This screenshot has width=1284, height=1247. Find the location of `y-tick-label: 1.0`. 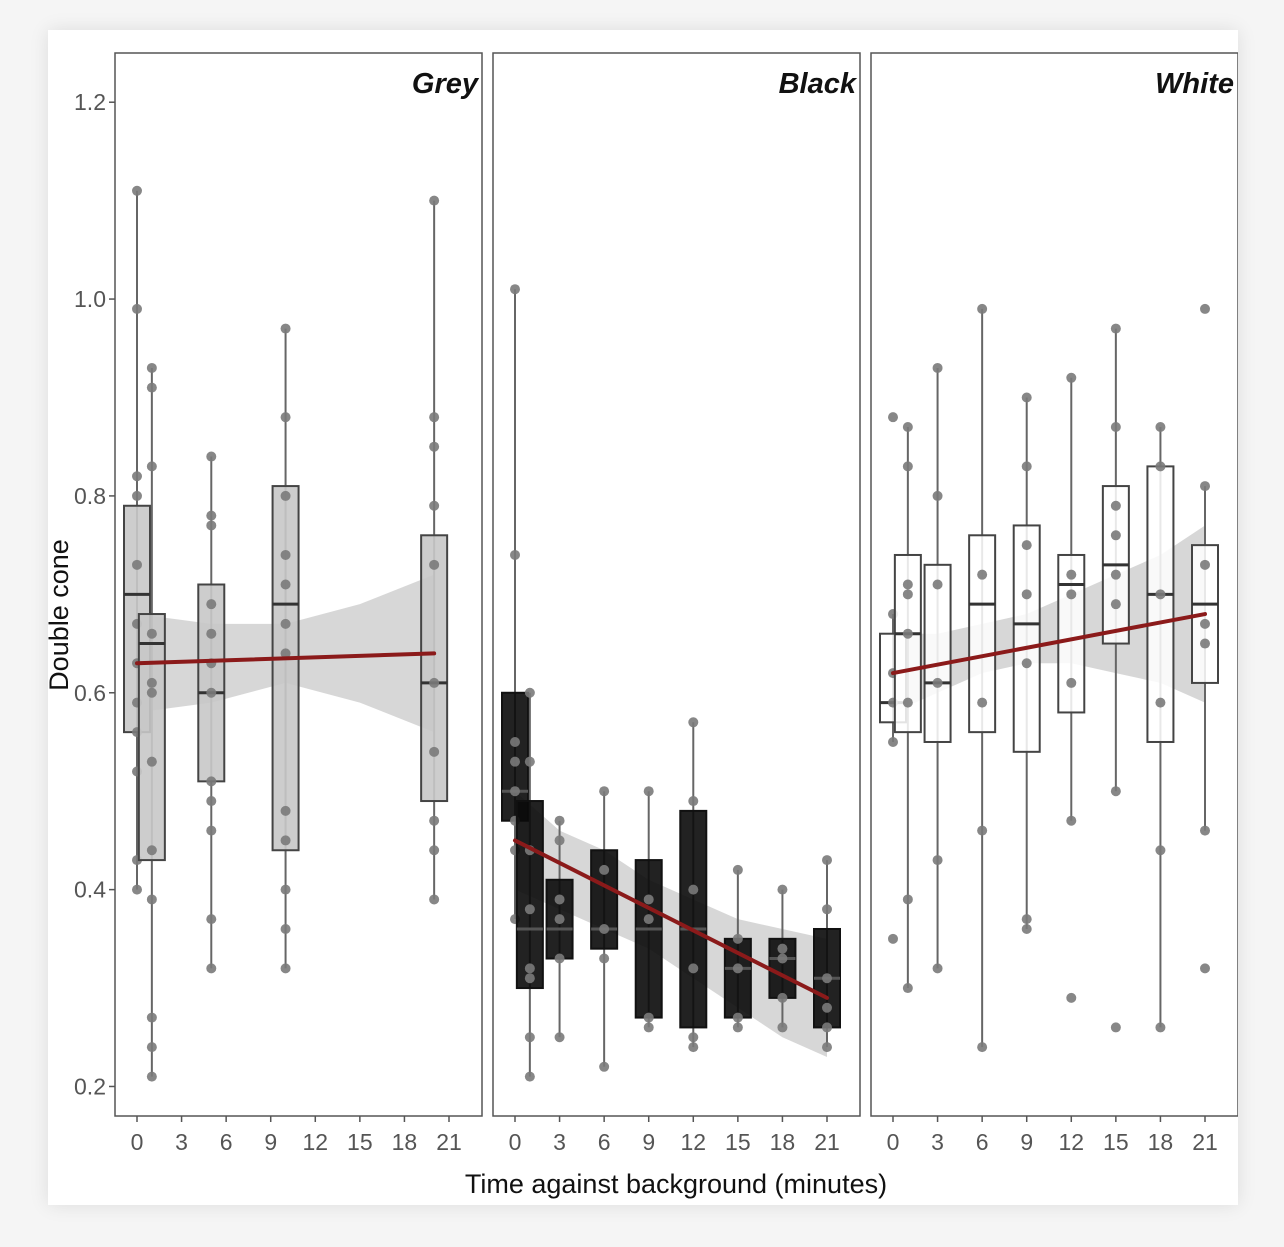

y-tick-label: 1.0 is located at coordinates (90, 299).